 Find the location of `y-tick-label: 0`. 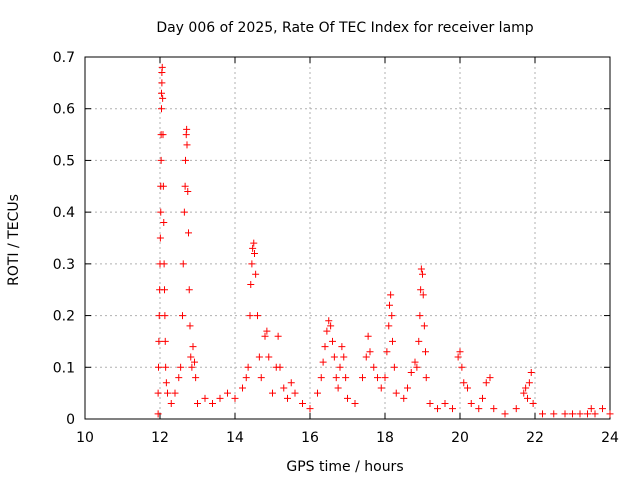

y-tick-label: 0 is located at coordinates (70, 420).